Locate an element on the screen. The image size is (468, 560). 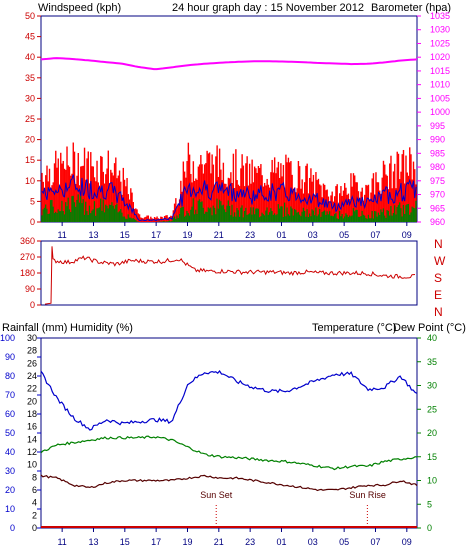
compass-label: W is located at coordinates (440, 261).